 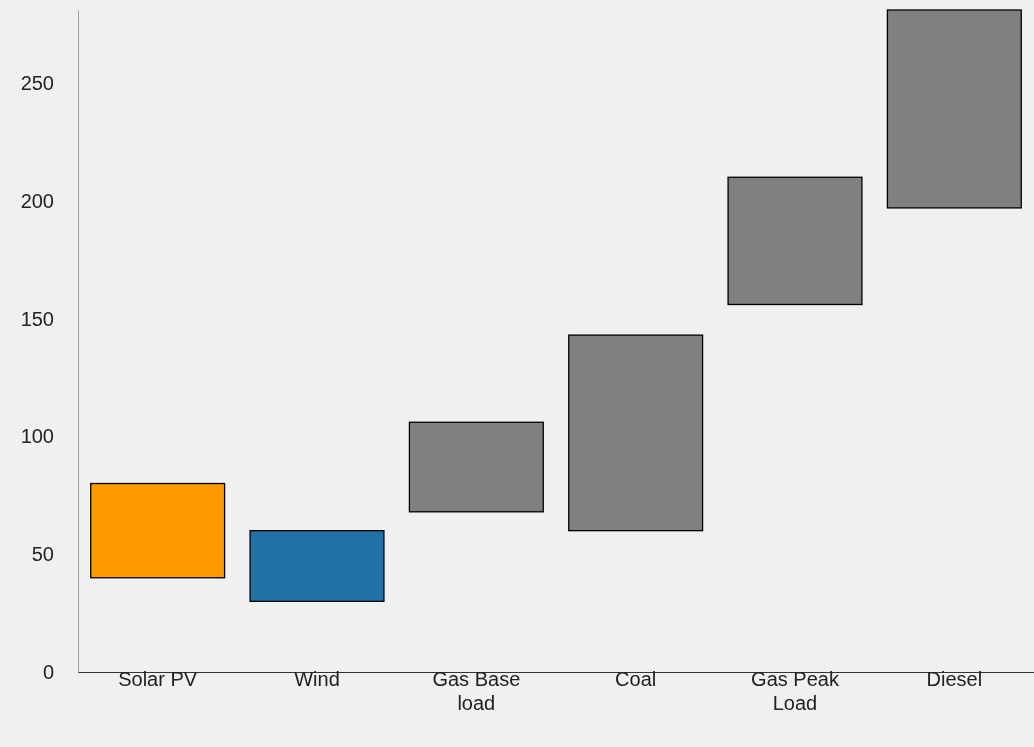 What do you see at coordinates (37, 318) in the screenshot?
I see `y-tick-label: 150` at bounding box center [37, 318].